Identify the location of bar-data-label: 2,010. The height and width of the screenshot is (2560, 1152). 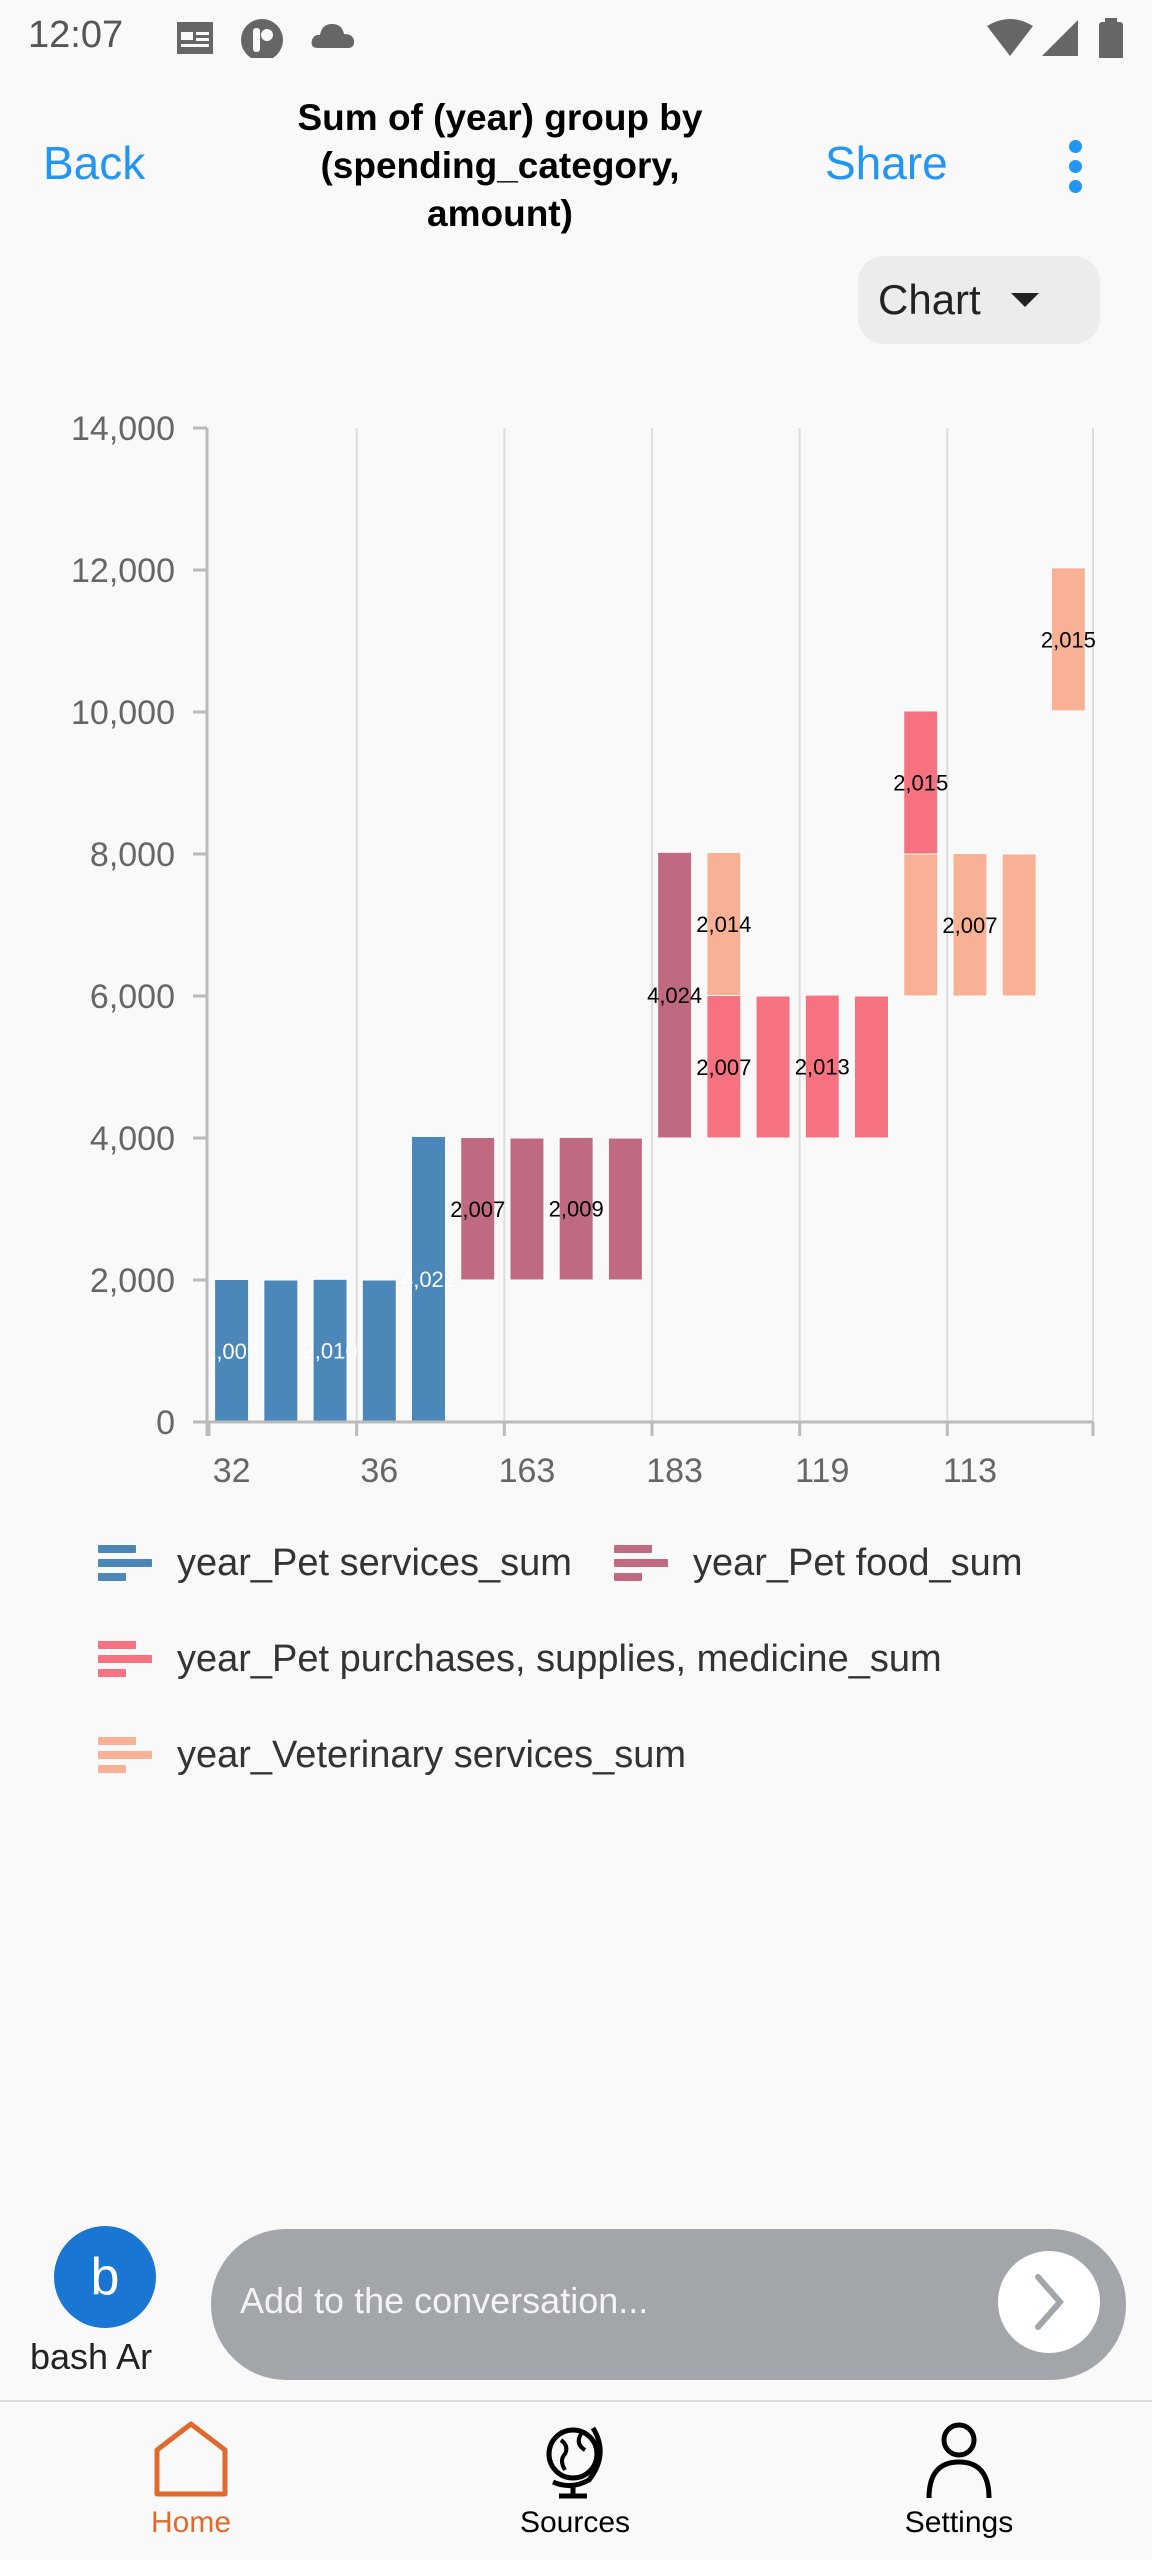
(330, 1351).